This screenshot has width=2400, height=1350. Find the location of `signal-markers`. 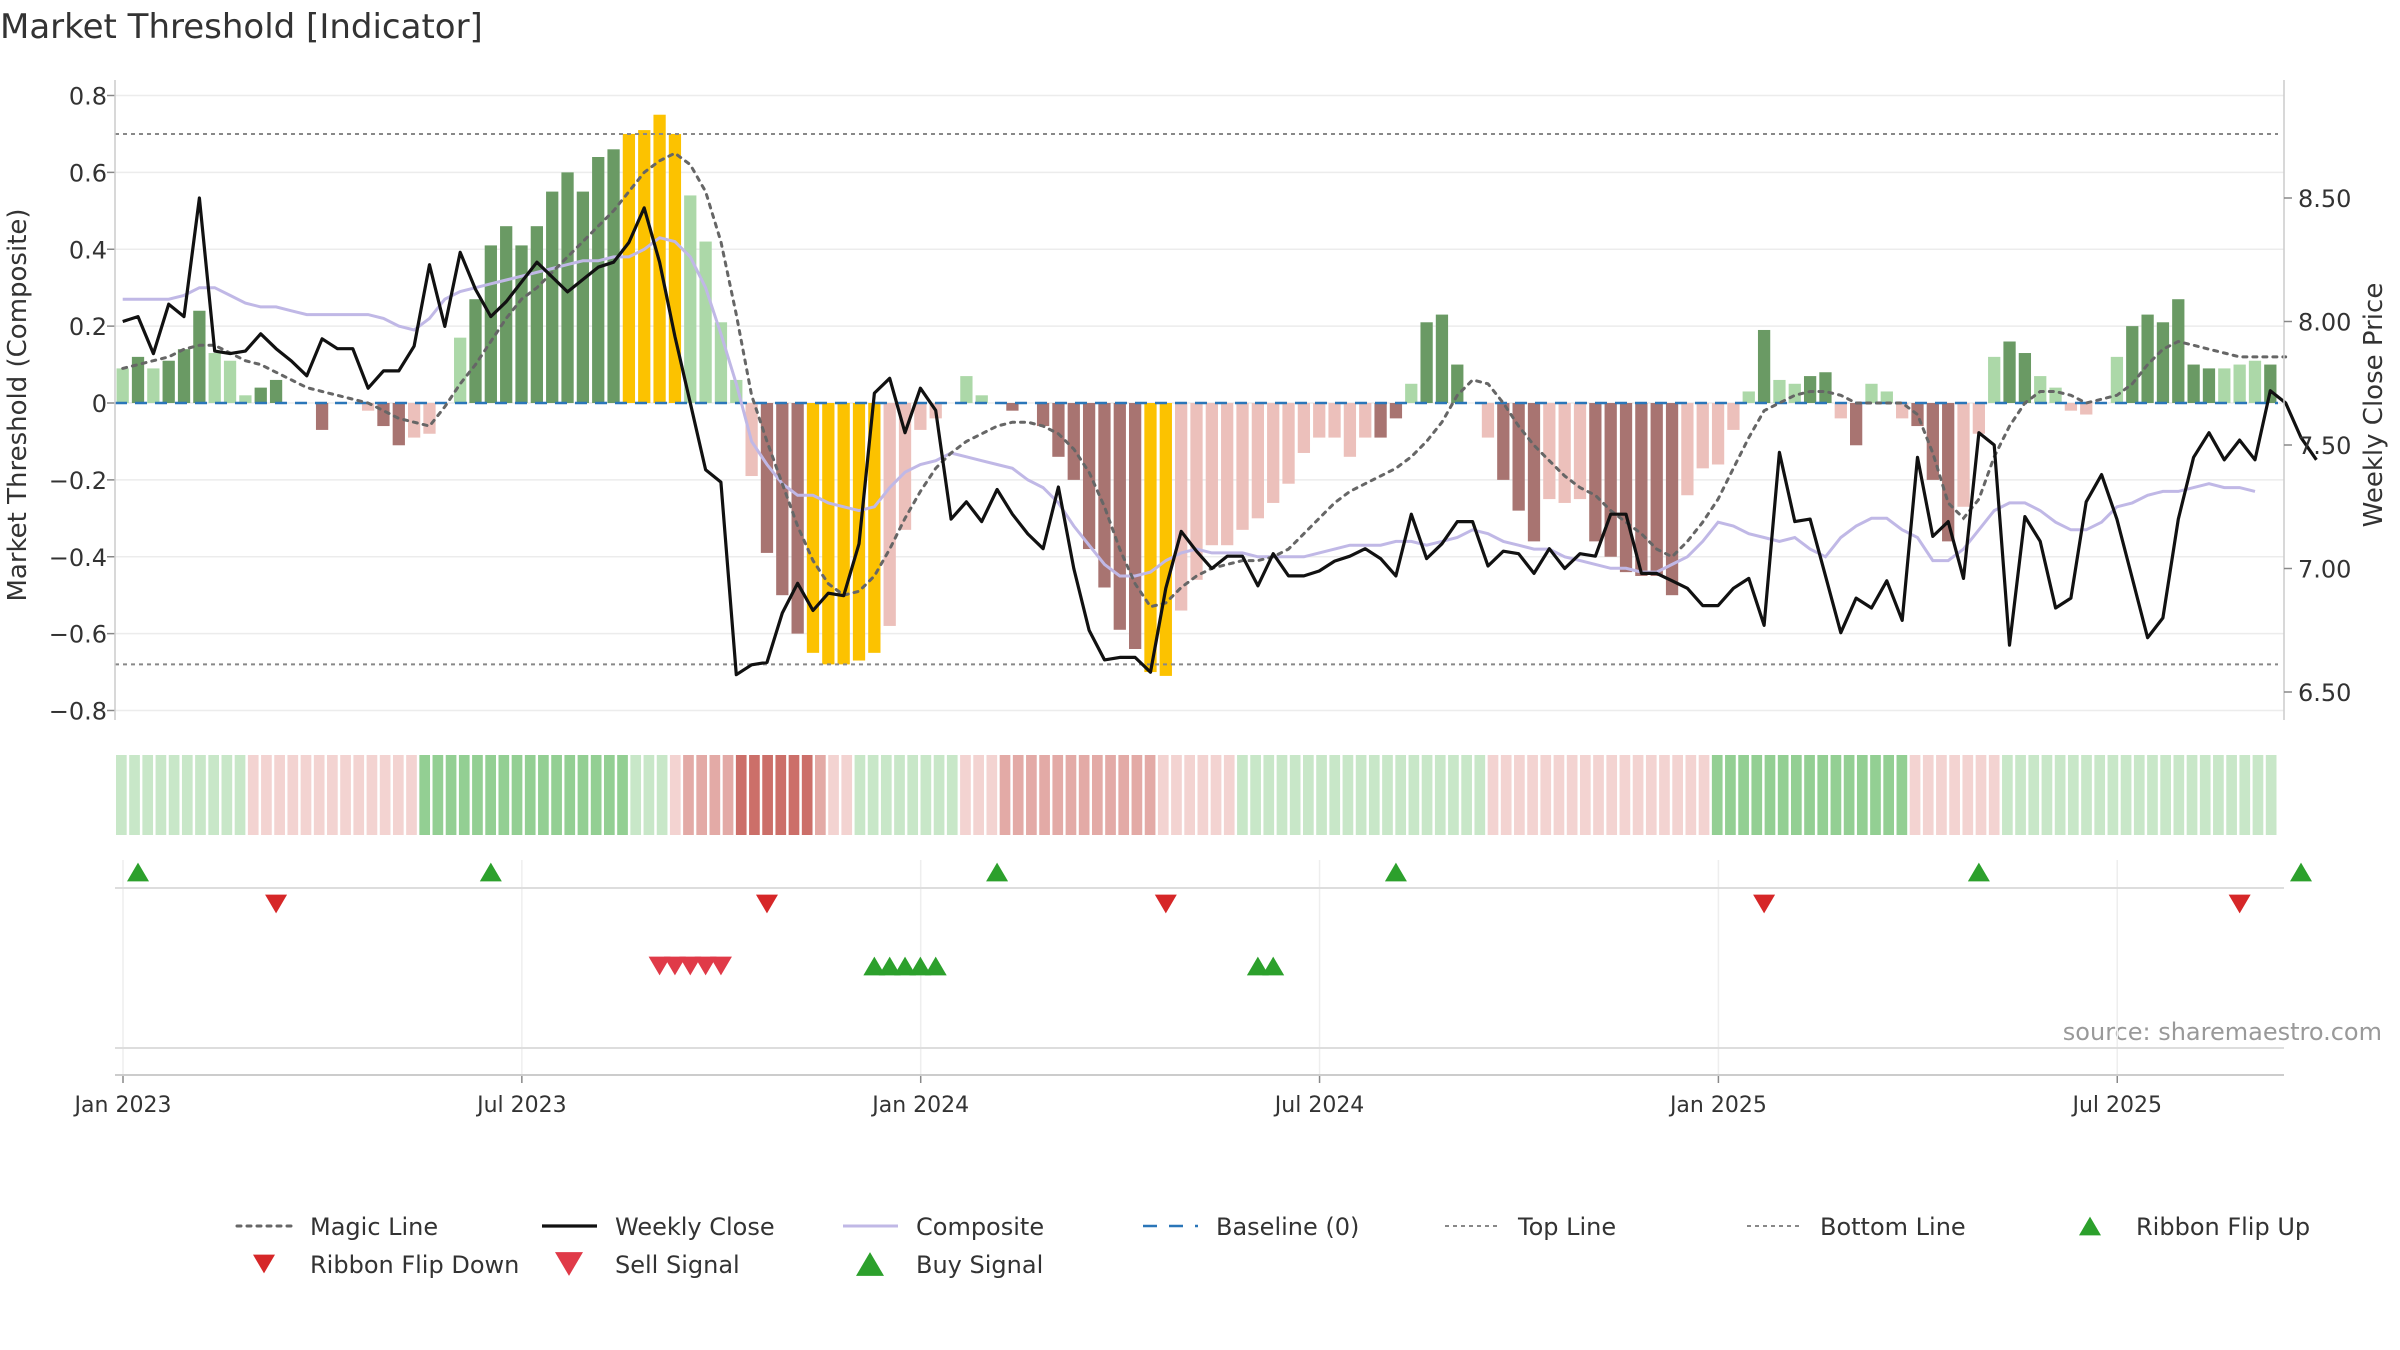

signal-markers is located at coordinates (1220, 919).